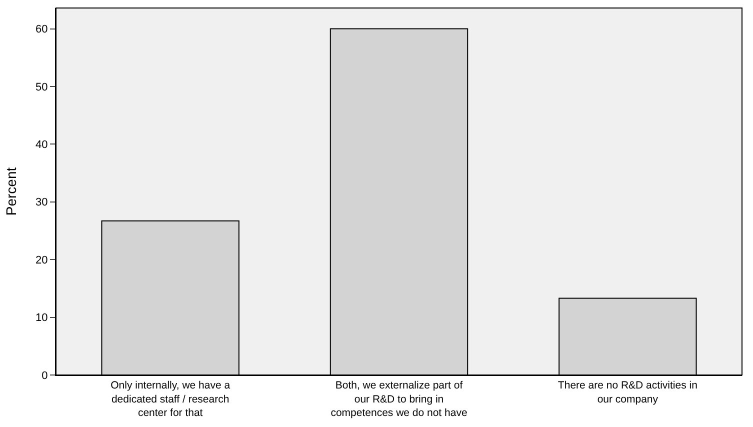 This screenshot has width=753, height=427. I want to click on y-axis-title: Percent, so click(11, 191).